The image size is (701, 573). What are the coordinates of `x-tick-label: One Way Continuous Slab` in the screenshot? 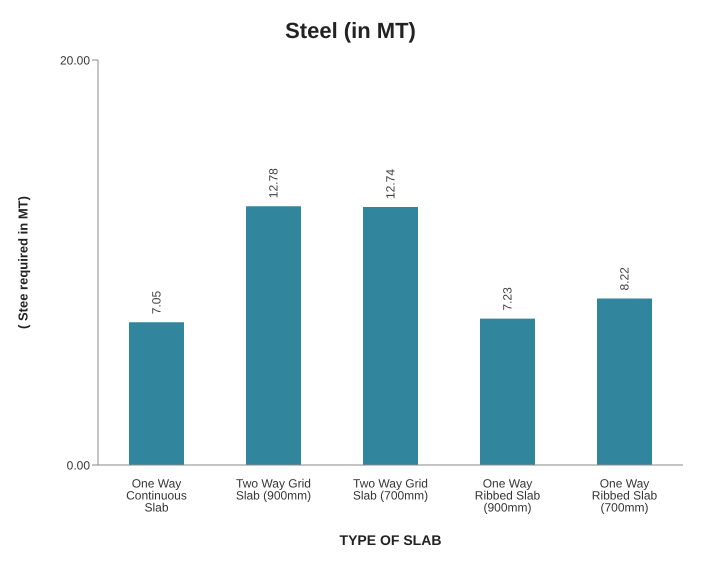 It's located at (156, 495).